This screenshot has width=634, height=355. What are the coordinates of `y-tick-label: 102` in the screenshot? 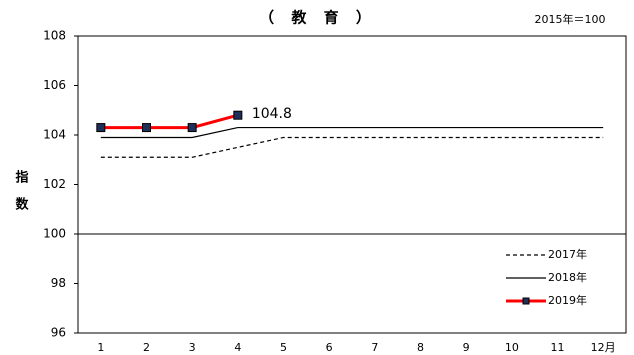 It's located at (54, 184).